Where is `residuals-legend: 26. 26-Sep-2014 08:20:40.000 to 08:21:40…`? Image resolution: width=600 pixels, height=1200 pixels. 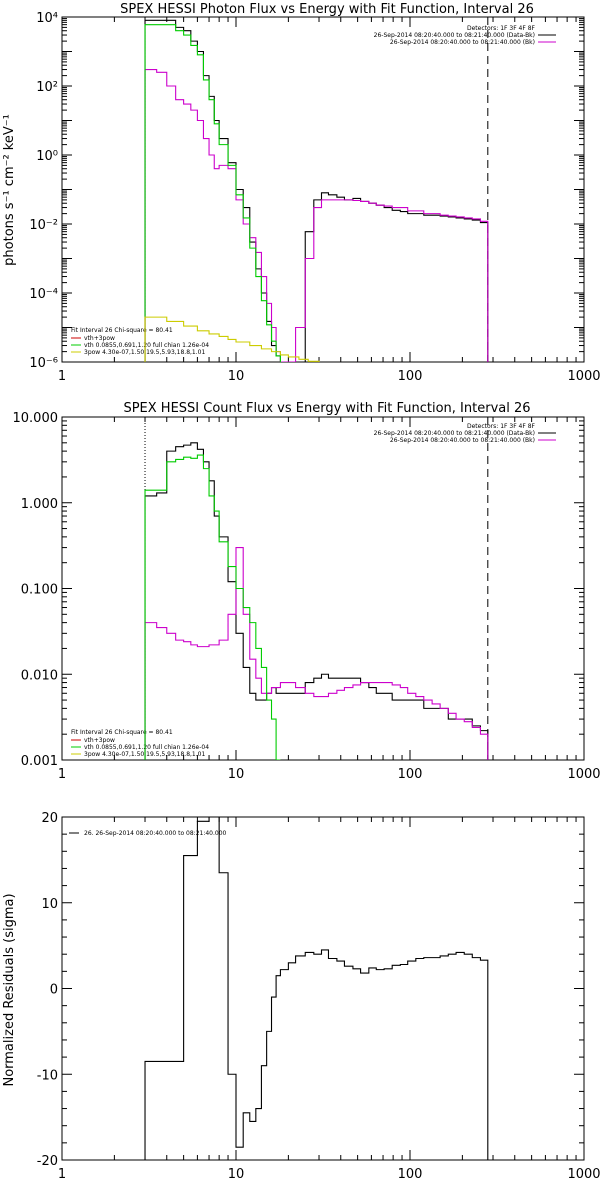 residuals-legend: 26. 26-Sep-2014 08:20:40.000 to 08:21:40… is located at coordinates (155, 833).